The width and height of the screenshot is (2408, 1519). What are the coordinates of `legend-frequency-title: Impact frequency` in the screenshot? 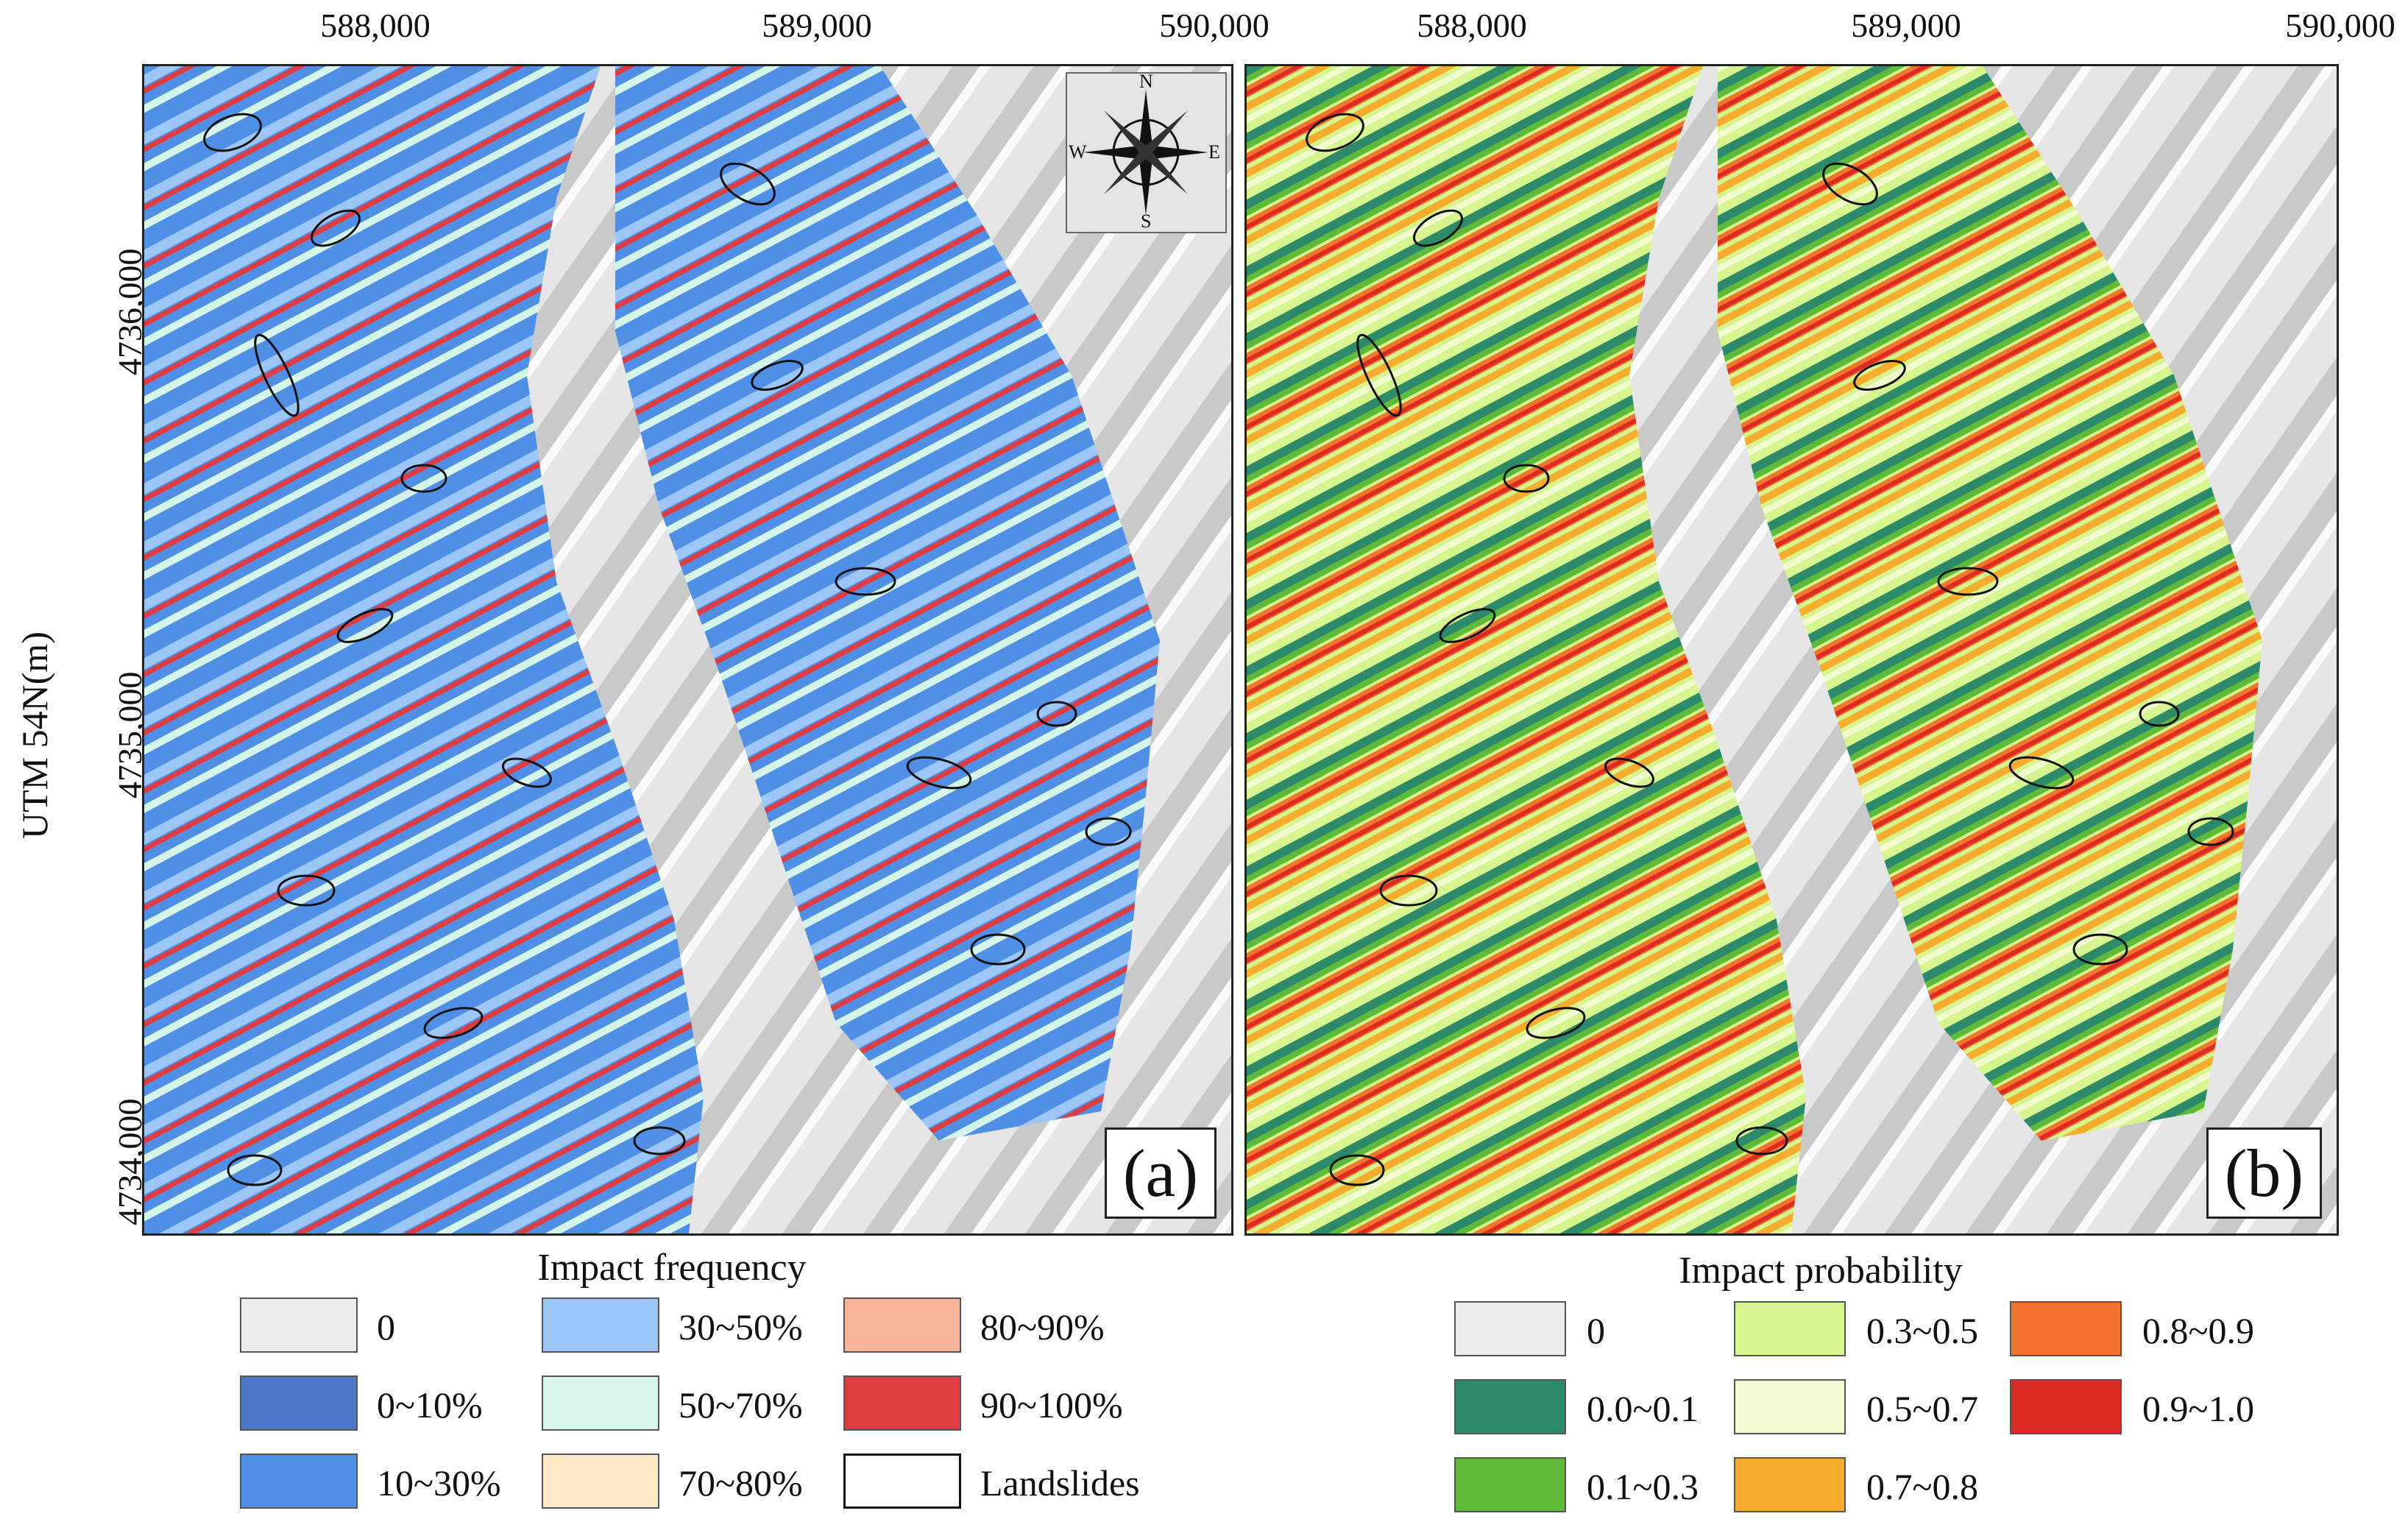 It's located at (672, 1268).